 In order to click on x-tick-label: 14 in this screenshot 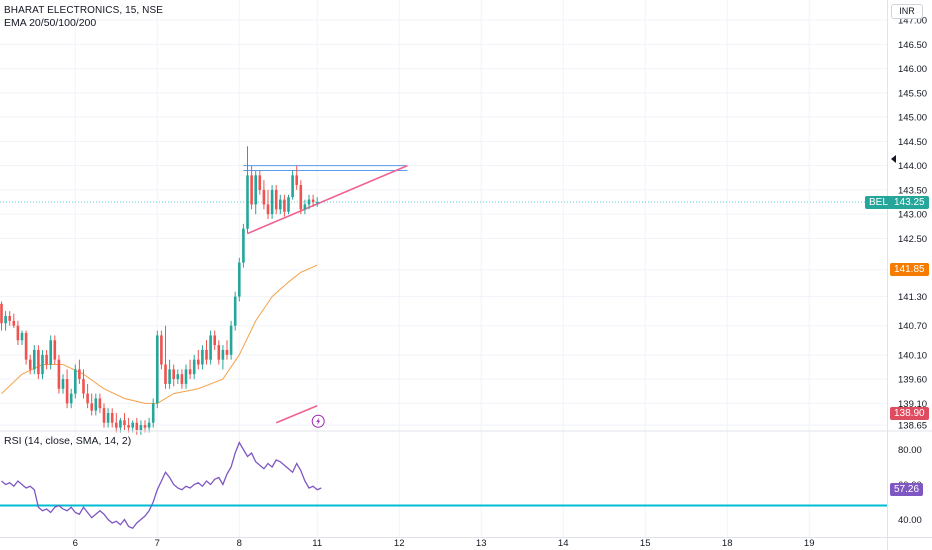, I will do `click(563, 543)`.